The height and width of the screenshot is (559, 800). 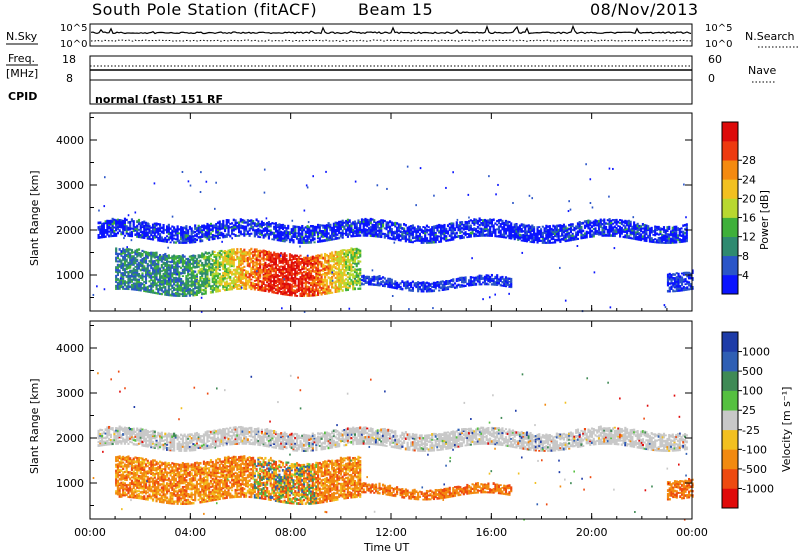 What do you see at coordinates (718, 28) in the screenshot?
I see `nsearch-tick-top: 10^5` at bounding box center [718, 28].